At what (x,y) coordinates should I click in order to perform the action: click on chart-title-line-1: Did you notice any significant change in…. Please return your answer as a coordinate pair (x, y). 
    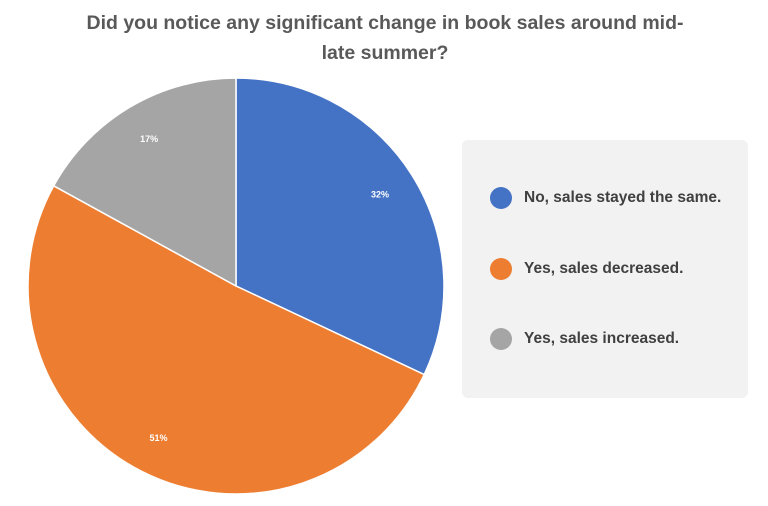
    Looking at the image, I should click on (385, 23).